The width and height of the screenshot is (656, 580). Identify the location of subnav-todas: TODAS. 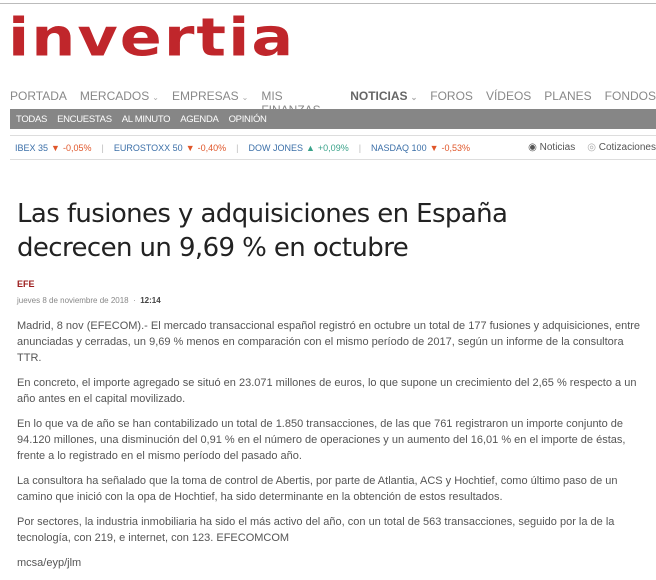
(32, 119).